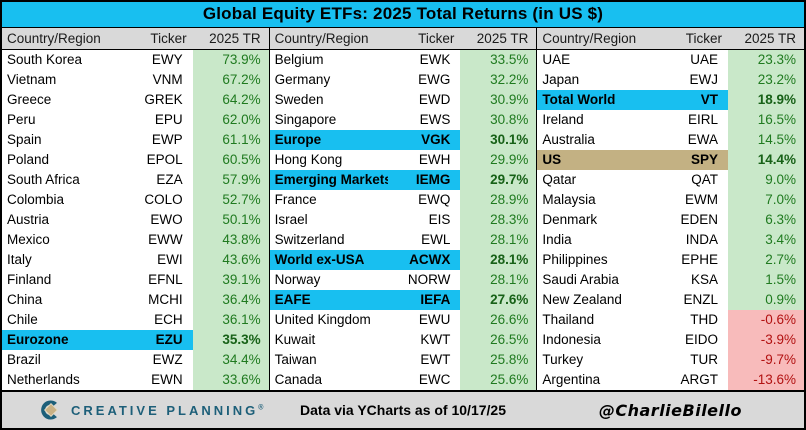 This screenshot has height=430, width=806. What do you see at coordinates (135, 220) in the screenshot?
I see `table-row: Austria EWO 50.1%` at bounding box center [135, 220].